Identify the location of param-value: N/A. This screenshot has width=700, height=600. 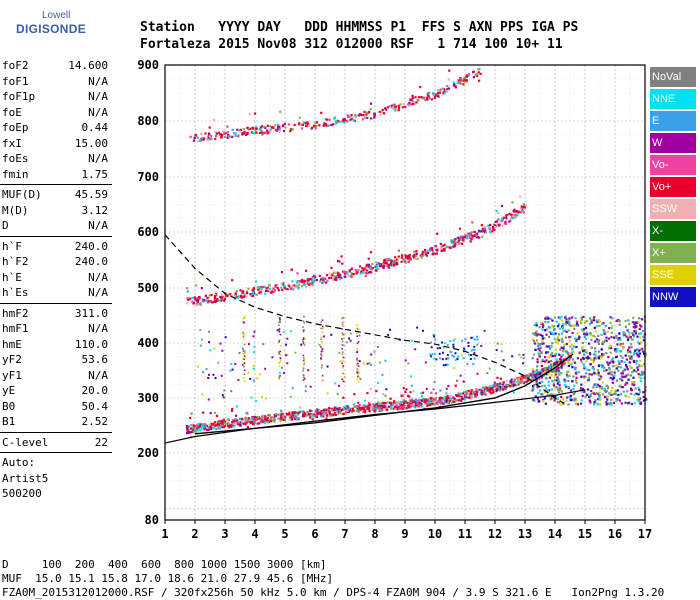
(98, 158).